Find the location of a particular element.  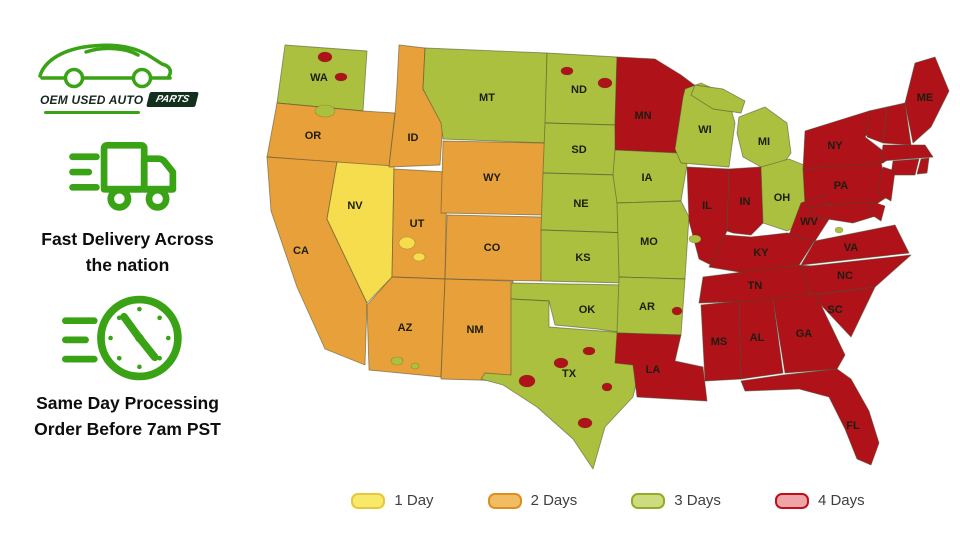

logo: OEM USED AUTO PARTS is located at coordinates (119, 76).